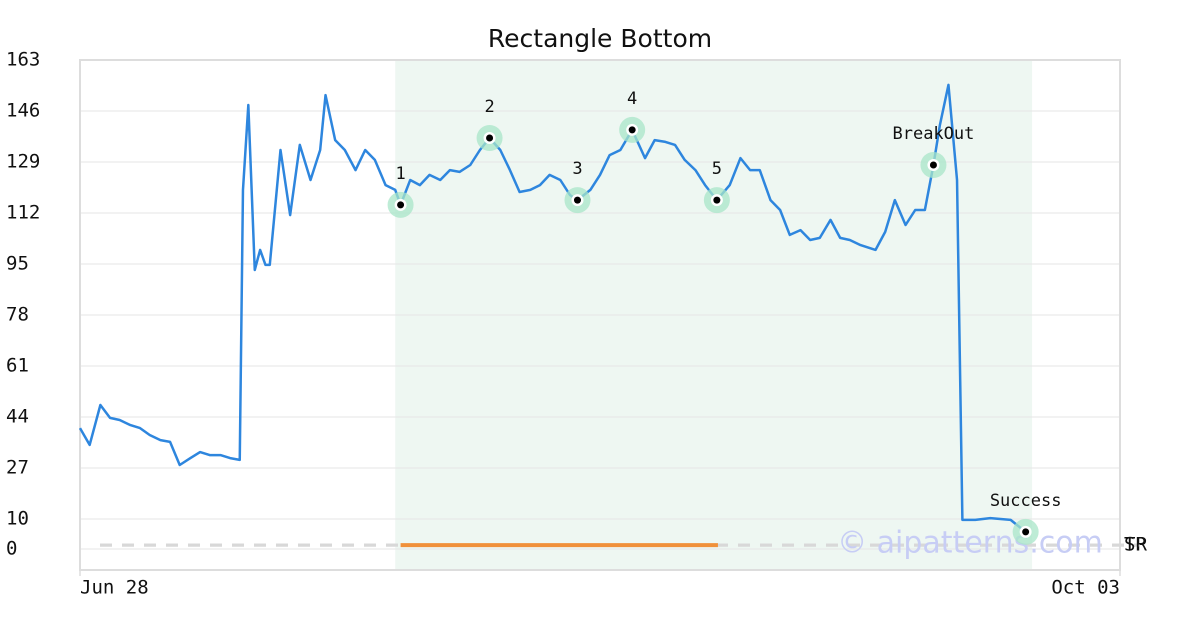  What do you see at coordinates (970, 543) in the screenshot?
I see `watermark: © aipatterns.com` at bounding box center [970, 543].